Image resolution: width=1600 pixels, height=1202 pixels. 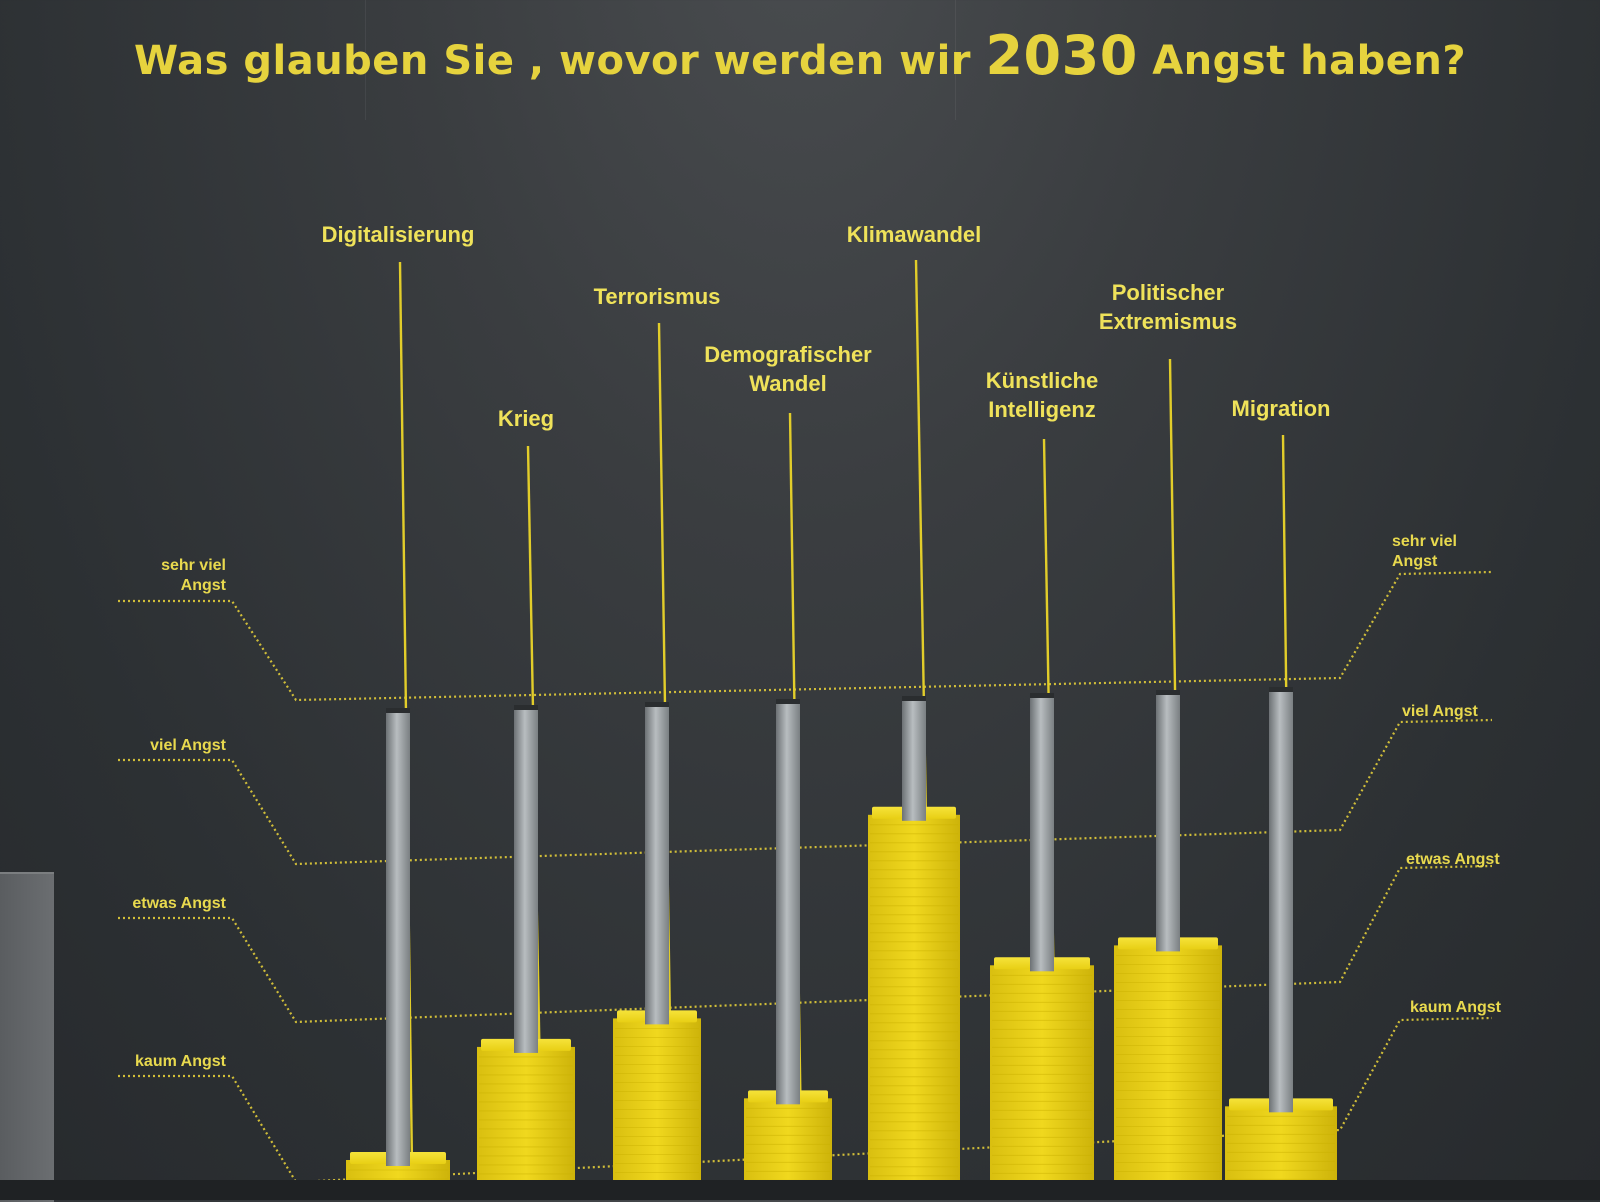 What do you see at coordinates (1042, 395) in the screenshot?
I see `category-label: Künstliche Intelligenz` at bounding box center [1042, 395].